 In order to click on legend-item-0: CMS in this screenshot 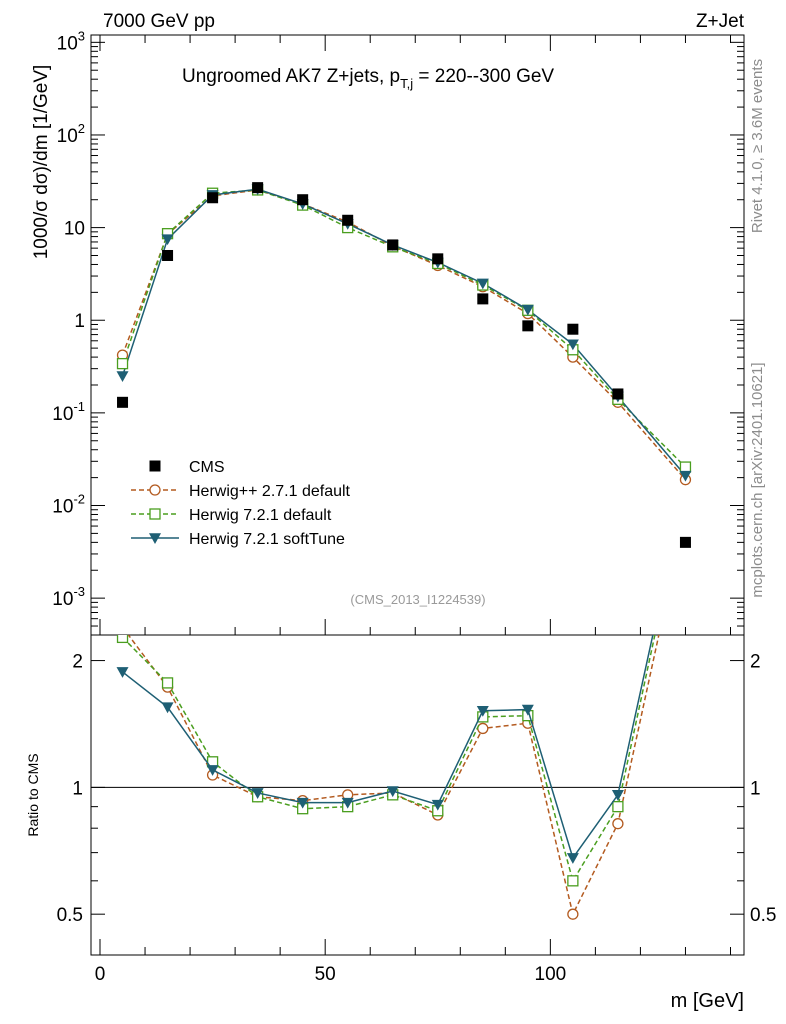, I will do `click(187, 467)`.